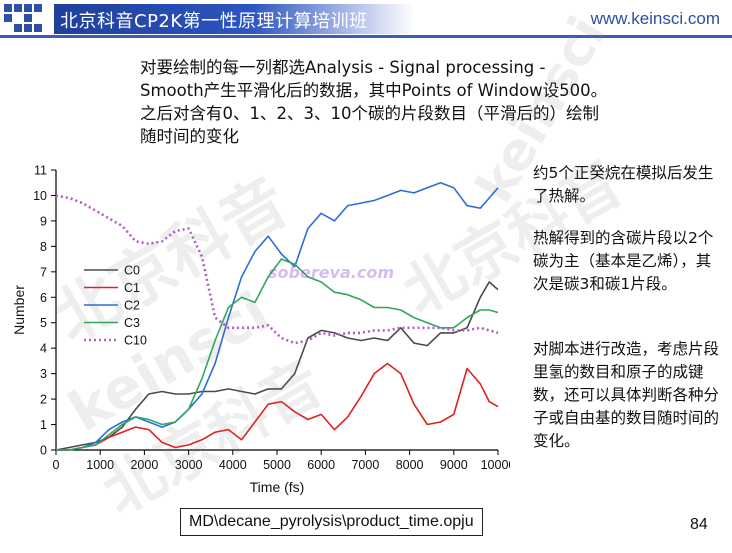 This screenshot has height=553, width=732. What do you see at coordinates (43, 425) in the screenshot?
I see `y-tick-label: 1` at bounding box center [43, 425].